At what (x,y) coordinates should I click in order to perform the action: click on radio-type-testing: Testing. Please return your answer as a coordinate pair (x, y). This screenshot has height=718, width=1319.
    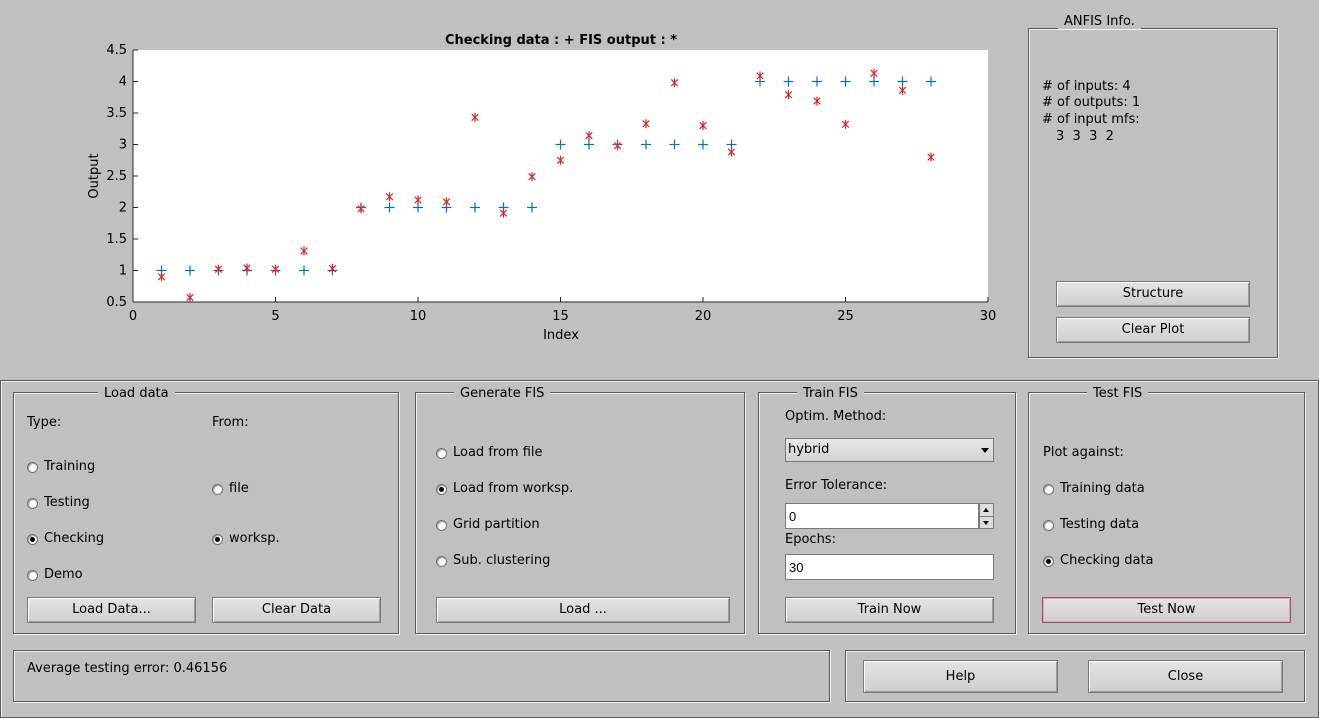
    Looking at the image, I should click on (58, 503).